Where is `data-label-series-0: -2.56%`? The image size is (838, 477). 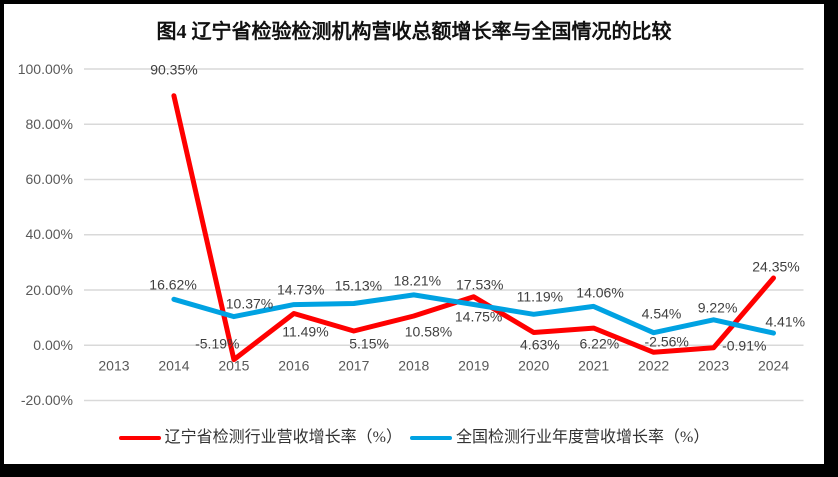 data-label-series-0: -2.56% is located at coordinates (666, 341).